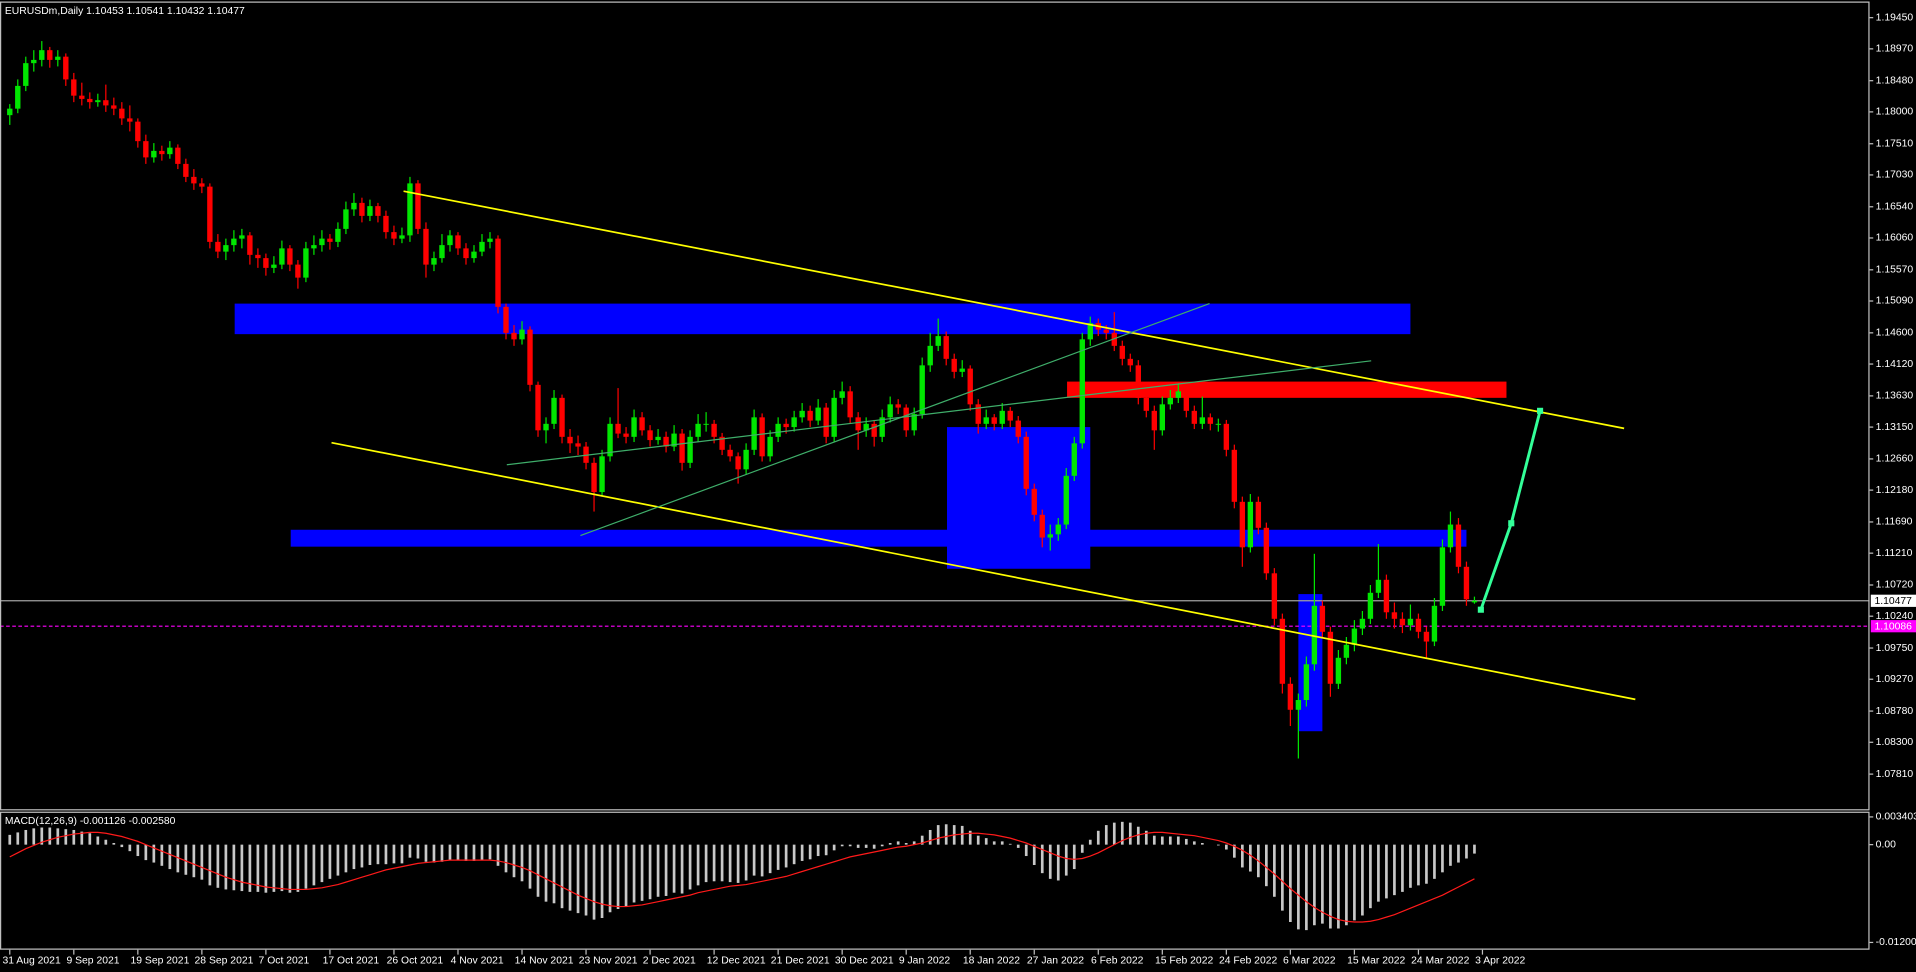 The height and width of the screenshot is (972, 1916). What do you see at coordinates (864, 960) in the screenshot?
I see `x-tick-label: 30 Dec 2021` at bounding box center [864, 960].